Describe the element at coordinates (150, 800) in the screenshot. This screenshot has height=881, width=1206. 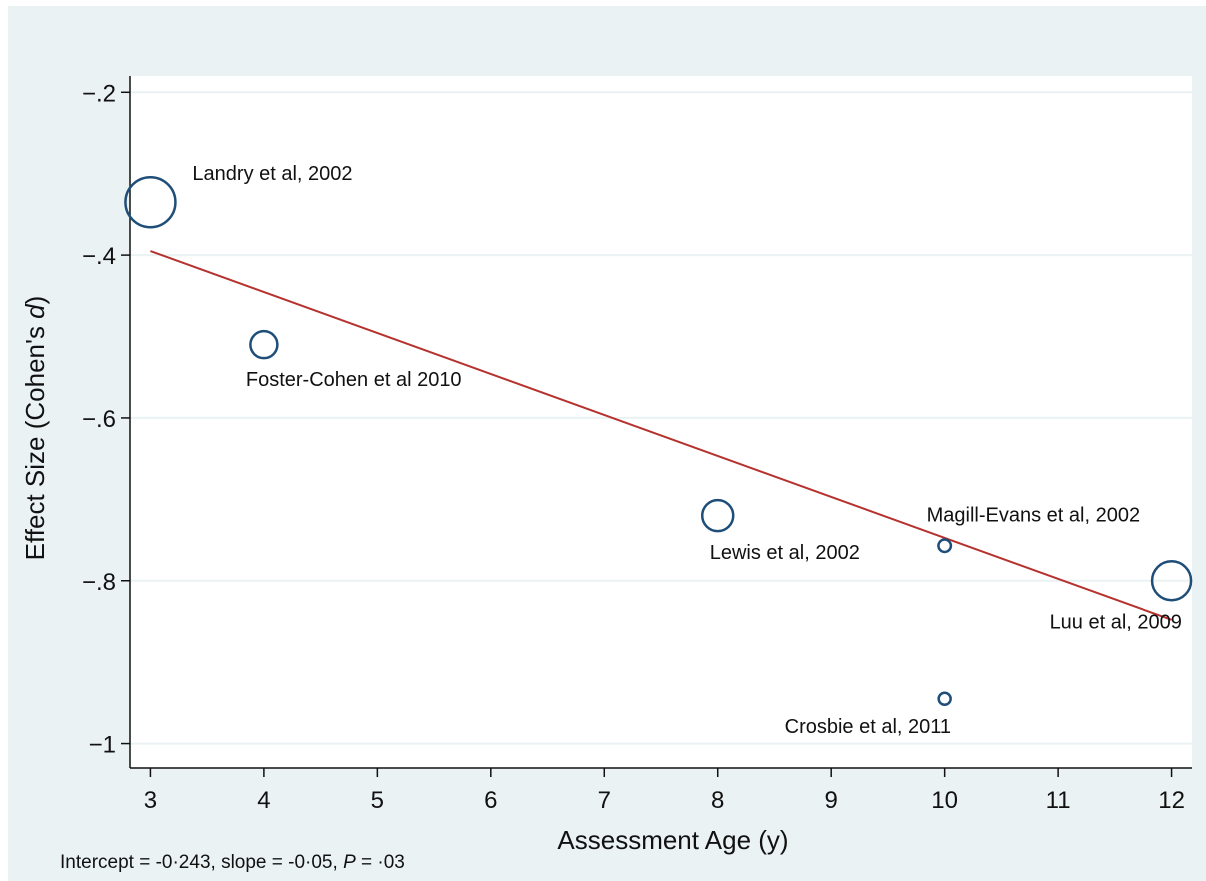
I see `x-tick-label: 3` at that location.